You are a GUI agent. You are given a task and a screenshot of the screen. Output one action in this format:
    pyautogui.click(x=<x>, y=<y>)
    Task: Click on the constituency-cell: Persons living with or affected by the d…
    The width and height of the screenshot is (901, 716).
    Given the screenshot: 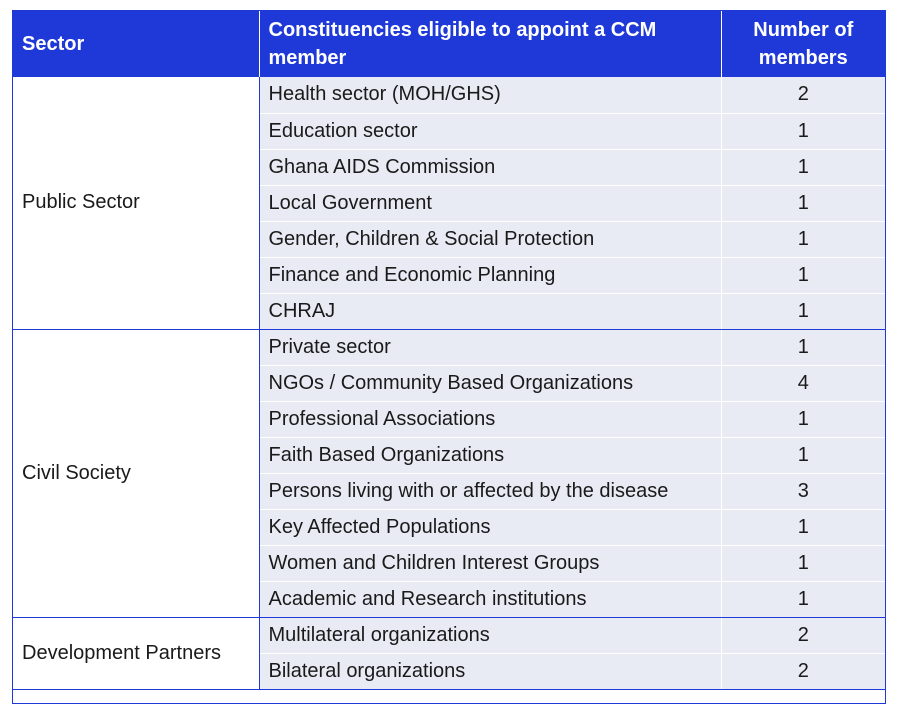 What is the action you would take?
    pyautogui.click(x=490, y=491)
    